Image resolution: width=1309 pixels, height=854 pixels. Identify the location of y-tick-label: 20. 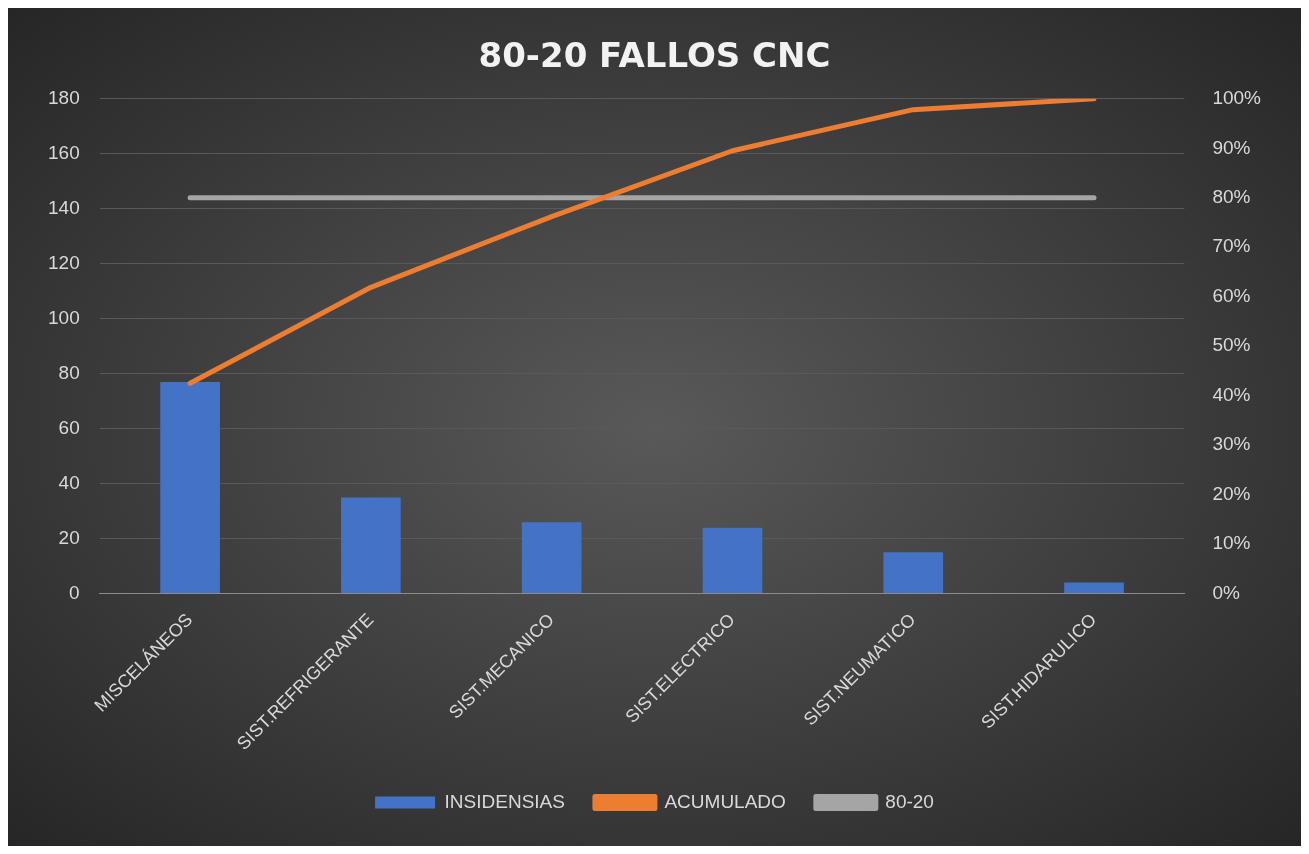
(69, 537).